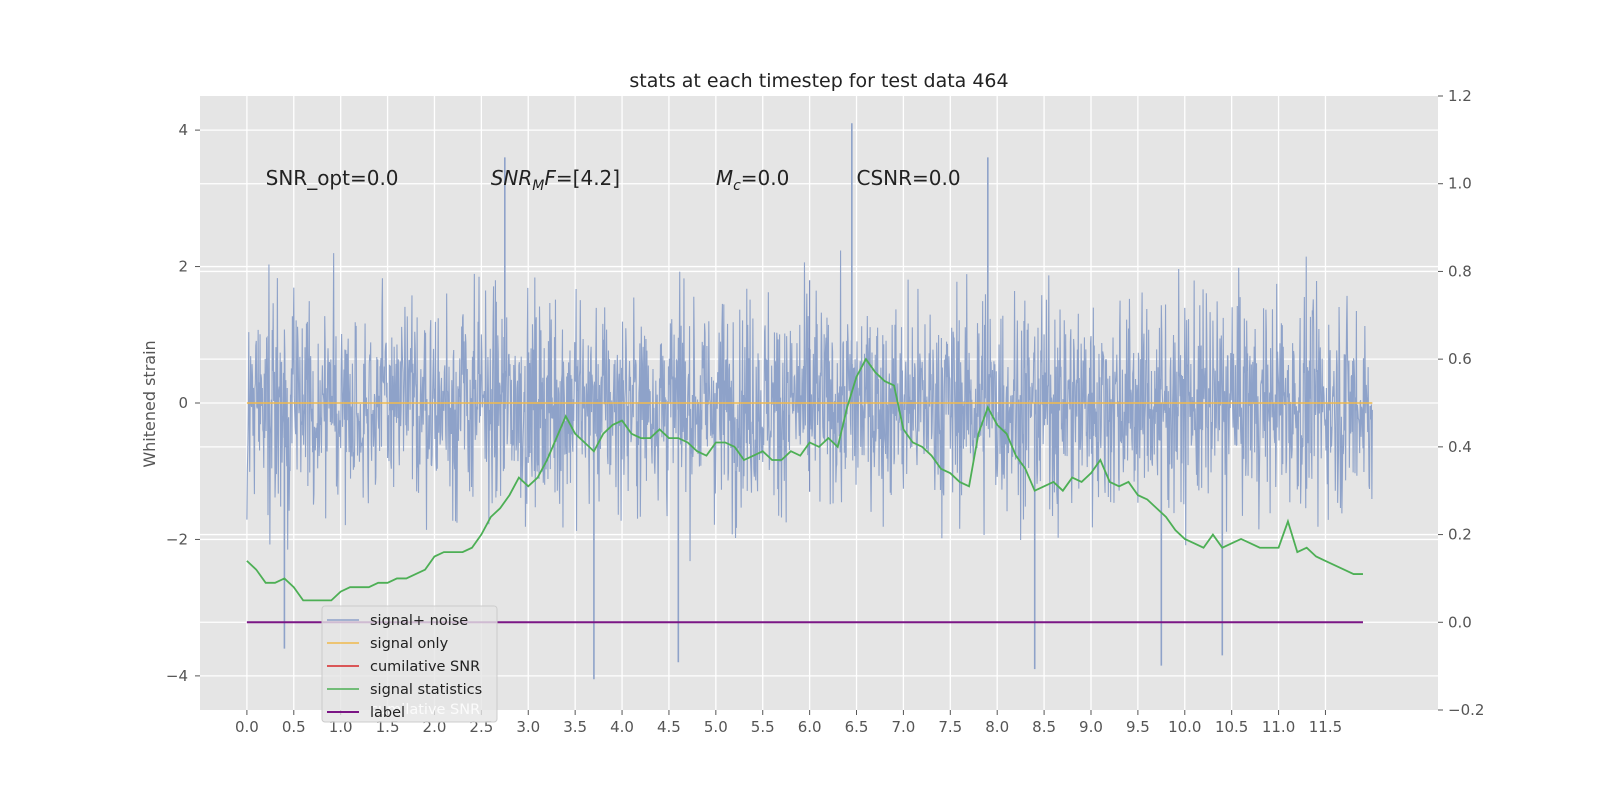 The image size is (1600, 804). What do you see at coordinates (425, 710) in the screenshot?
I see `legend-hidden-text: cumilative SNR` at bounding box center [425, 710].